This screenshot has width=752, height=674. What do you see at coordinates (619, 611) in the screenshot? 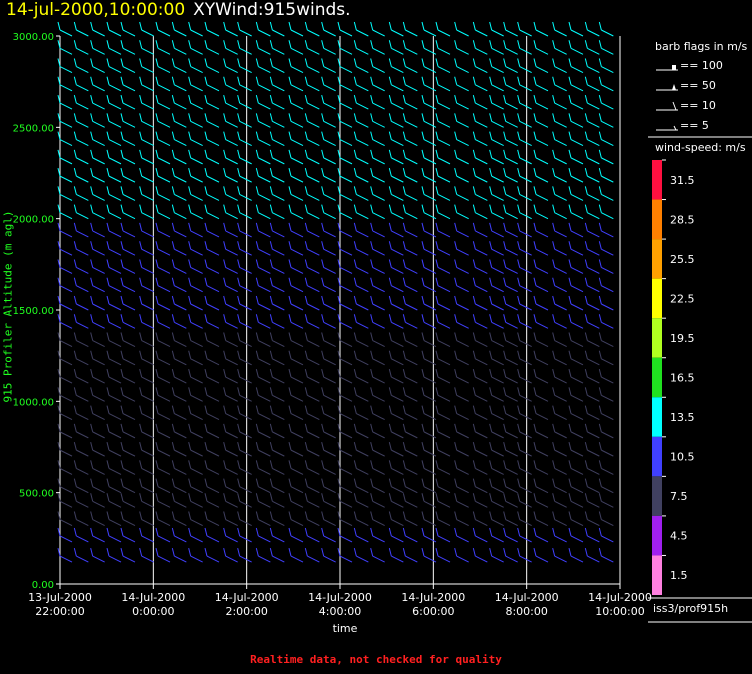
I see `x-tick-time-6: 10:00:00` at bounding box center [619, 611].